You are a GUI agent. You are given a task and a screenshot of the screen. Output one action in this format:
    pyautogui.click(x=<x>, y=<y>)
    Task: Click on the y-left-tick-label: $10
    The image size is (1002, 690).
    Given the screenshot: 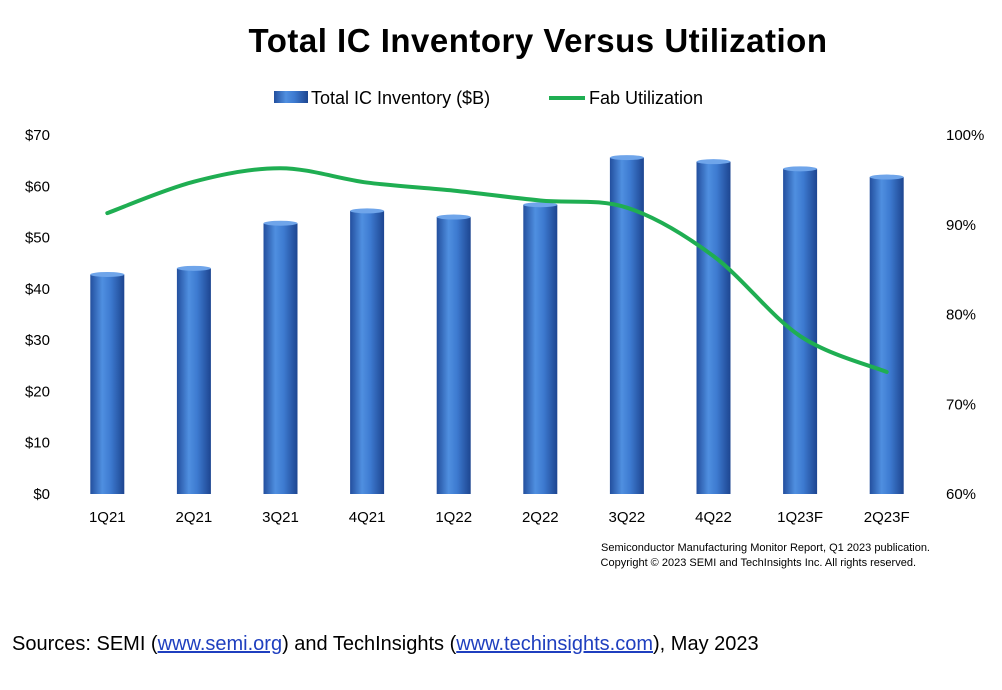 What is the action you would take?
    pyautogui.click(x=37, y=443)
    